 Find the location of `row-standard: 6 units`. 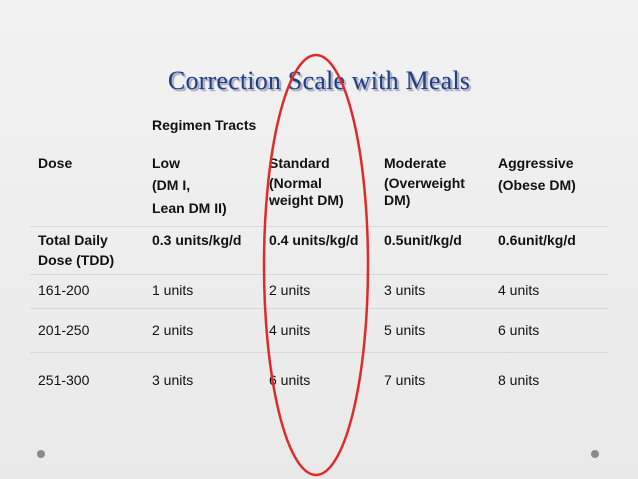

row-standard: 6 units is located at coordinates (290, 380).